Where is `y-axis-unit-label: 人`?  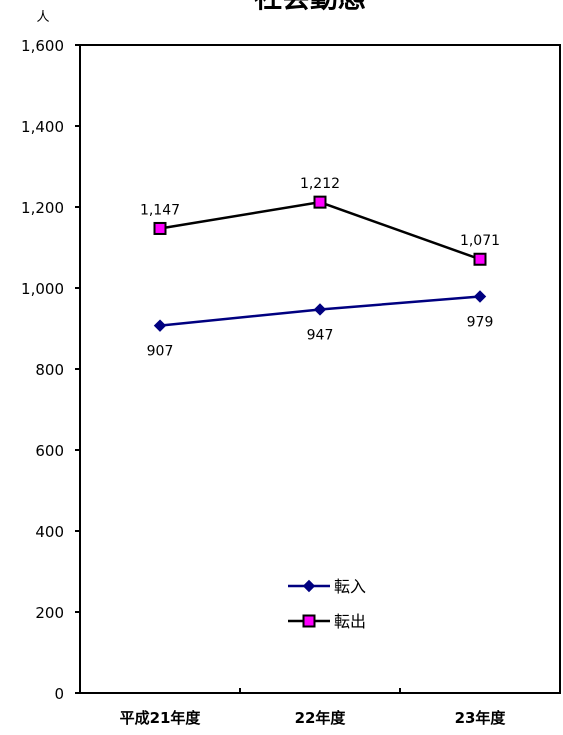 y-axis-unit-label: 人 is located at coordinates (42, 17).